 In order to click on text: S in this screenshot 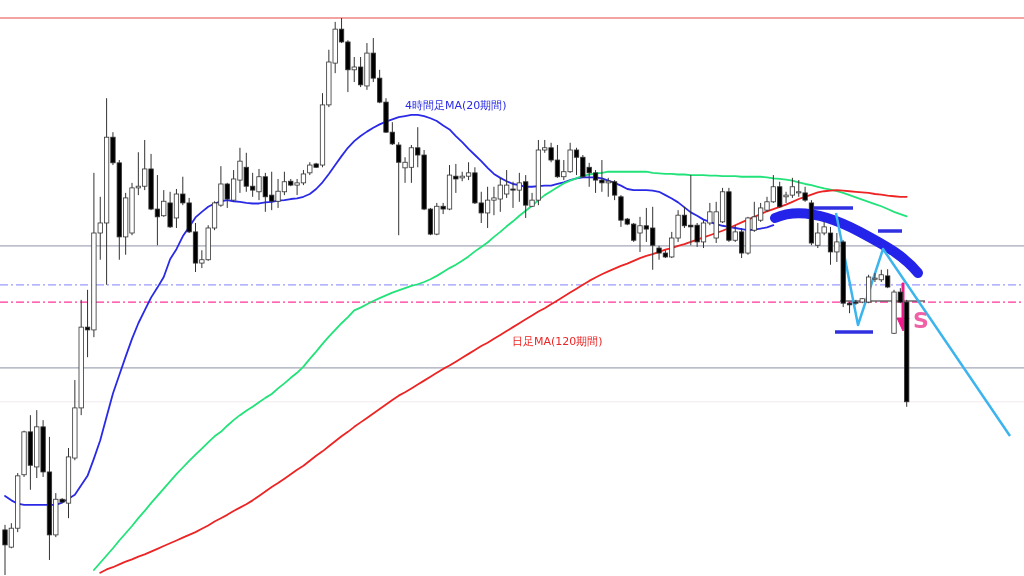, I will do `click(921, 320)`.